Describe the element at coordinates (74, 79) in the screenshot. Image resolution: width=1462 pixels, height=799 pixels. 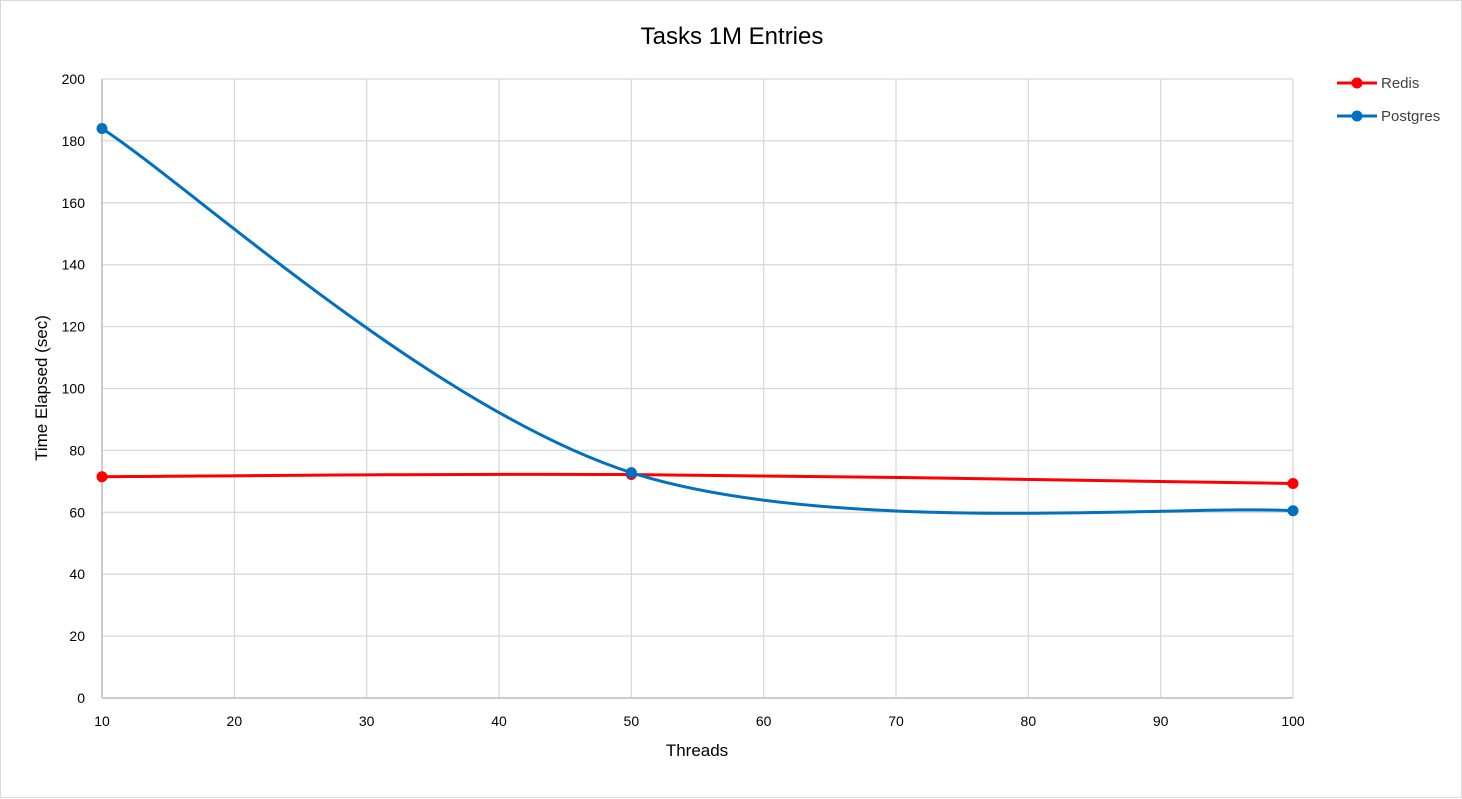
I see `y-tick-label: 200` at that location.